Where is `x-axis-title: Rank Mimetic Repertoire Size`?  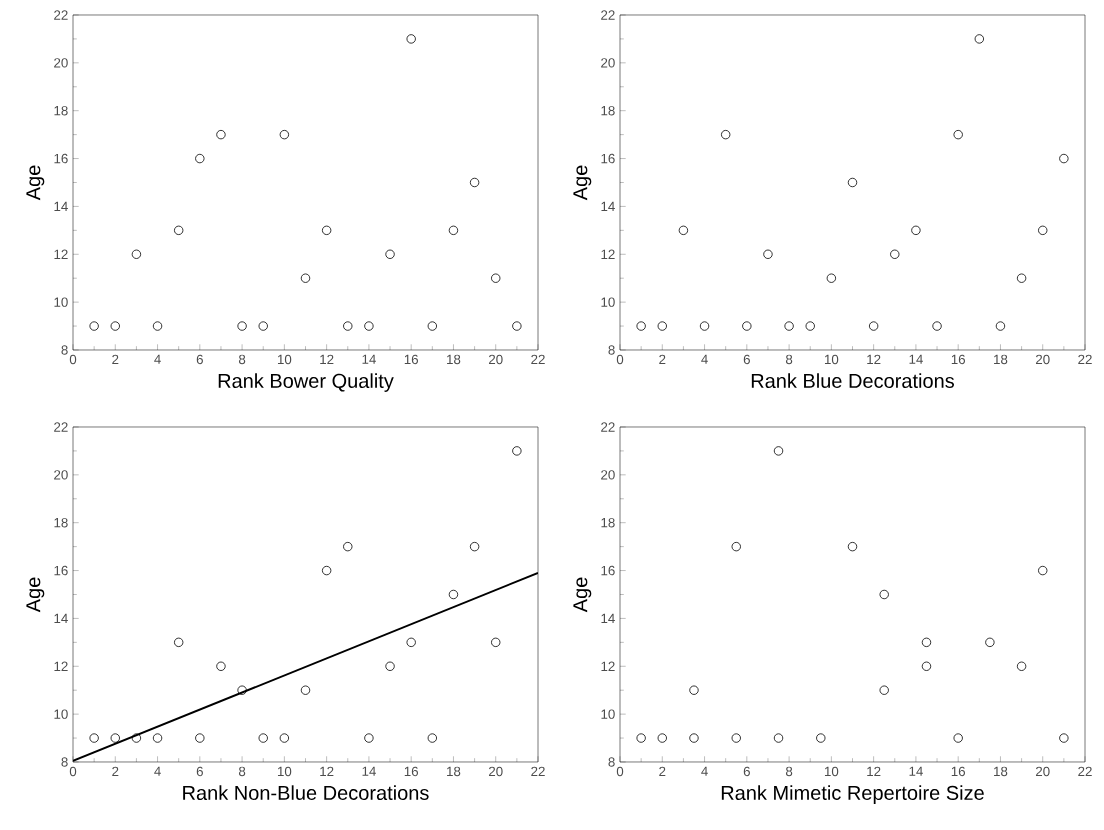
x-axis-title: Rank Mimetic Repertoire Size is located at coordinates (852, 794).